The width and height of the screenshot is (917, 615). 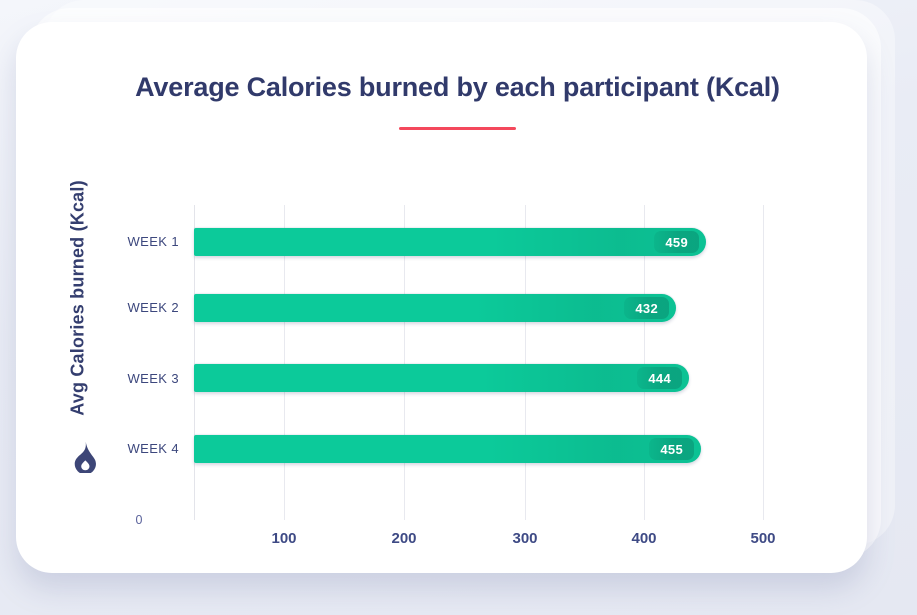 I want to click on bar-value: 432, so click(x=646, y=308).